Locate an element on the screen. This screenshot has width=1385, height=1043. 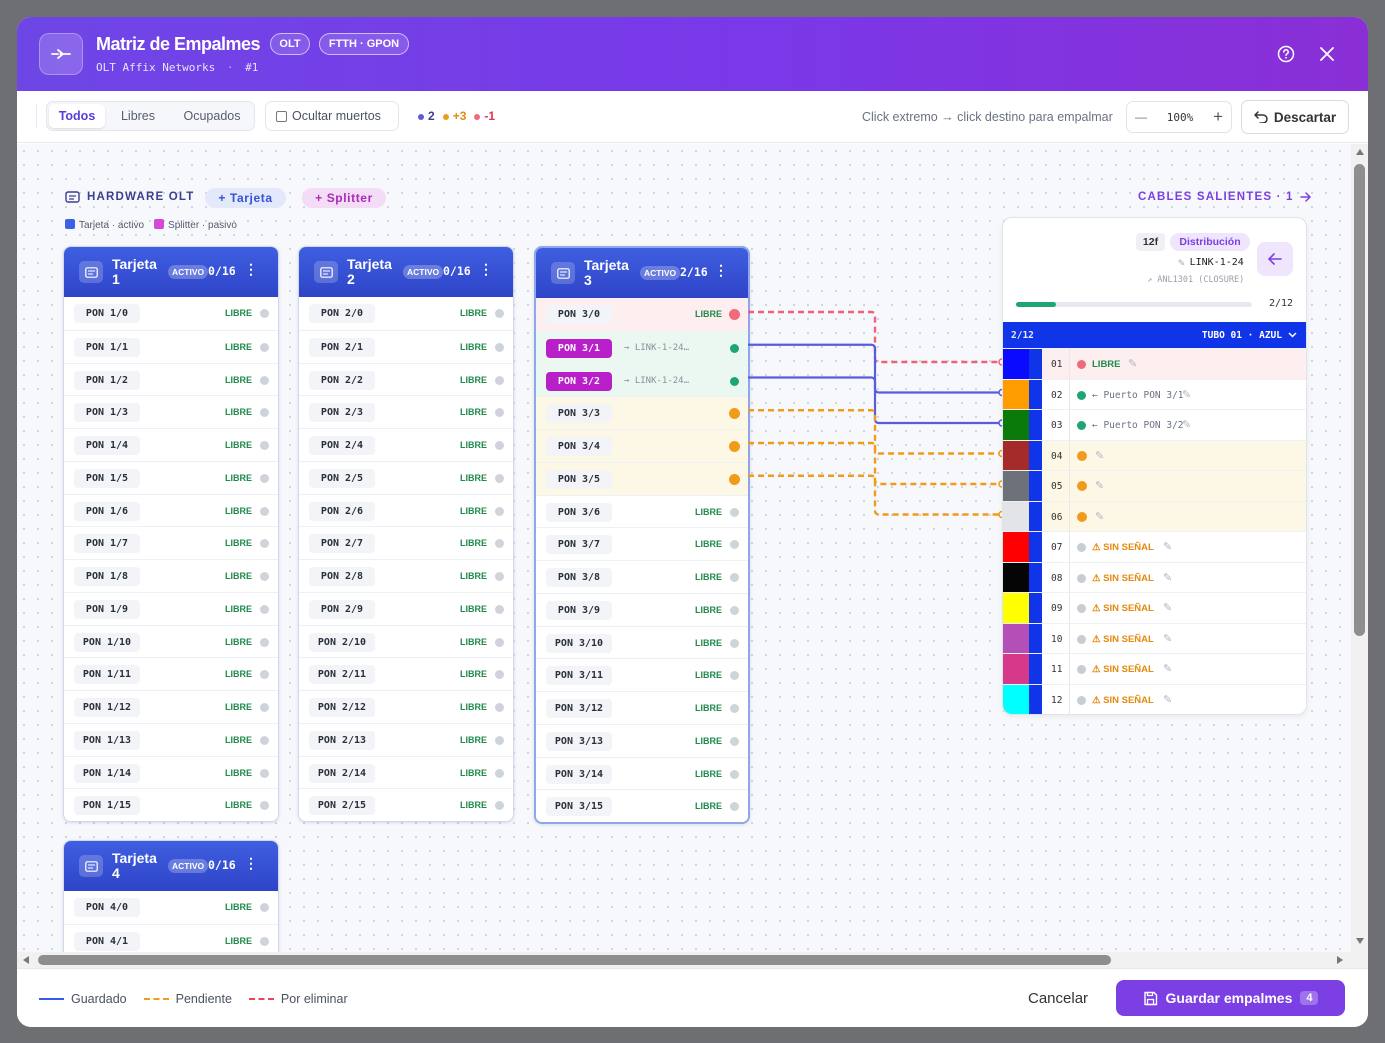
scroll-right-icon is located at coordinates (1340, 960).